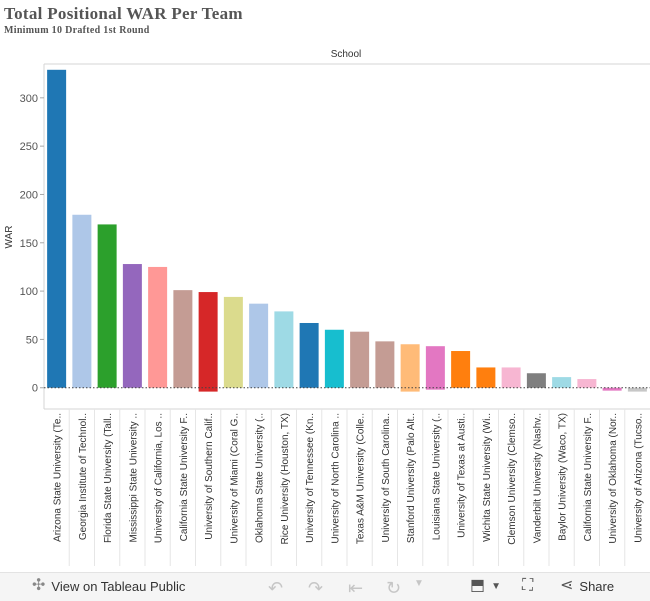  I want to click on x-tick-label: University of South Carolina.., so click(386, 478).